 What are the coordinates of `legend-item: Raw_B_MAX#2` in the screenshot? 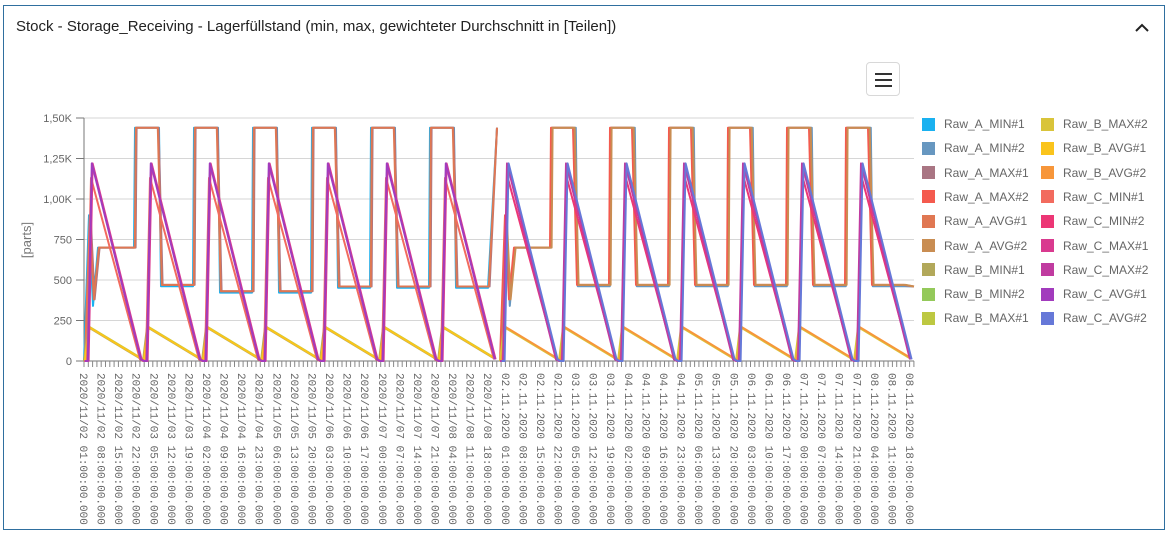 It's located at (1094, 124).